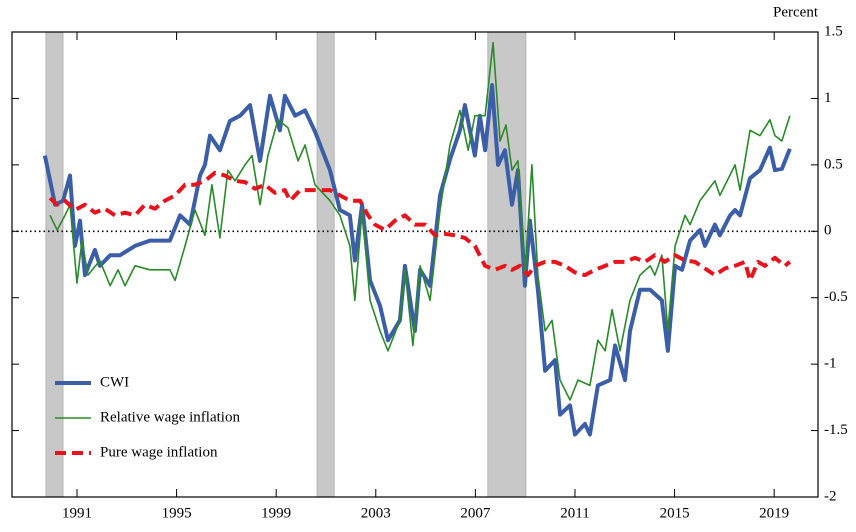 The height and width of the screenshot is (532, 856). What do you see at coordinates (77, 513) in the screenshot?
I see `x-tick-label: 1991` at bounding box center [77, 513].